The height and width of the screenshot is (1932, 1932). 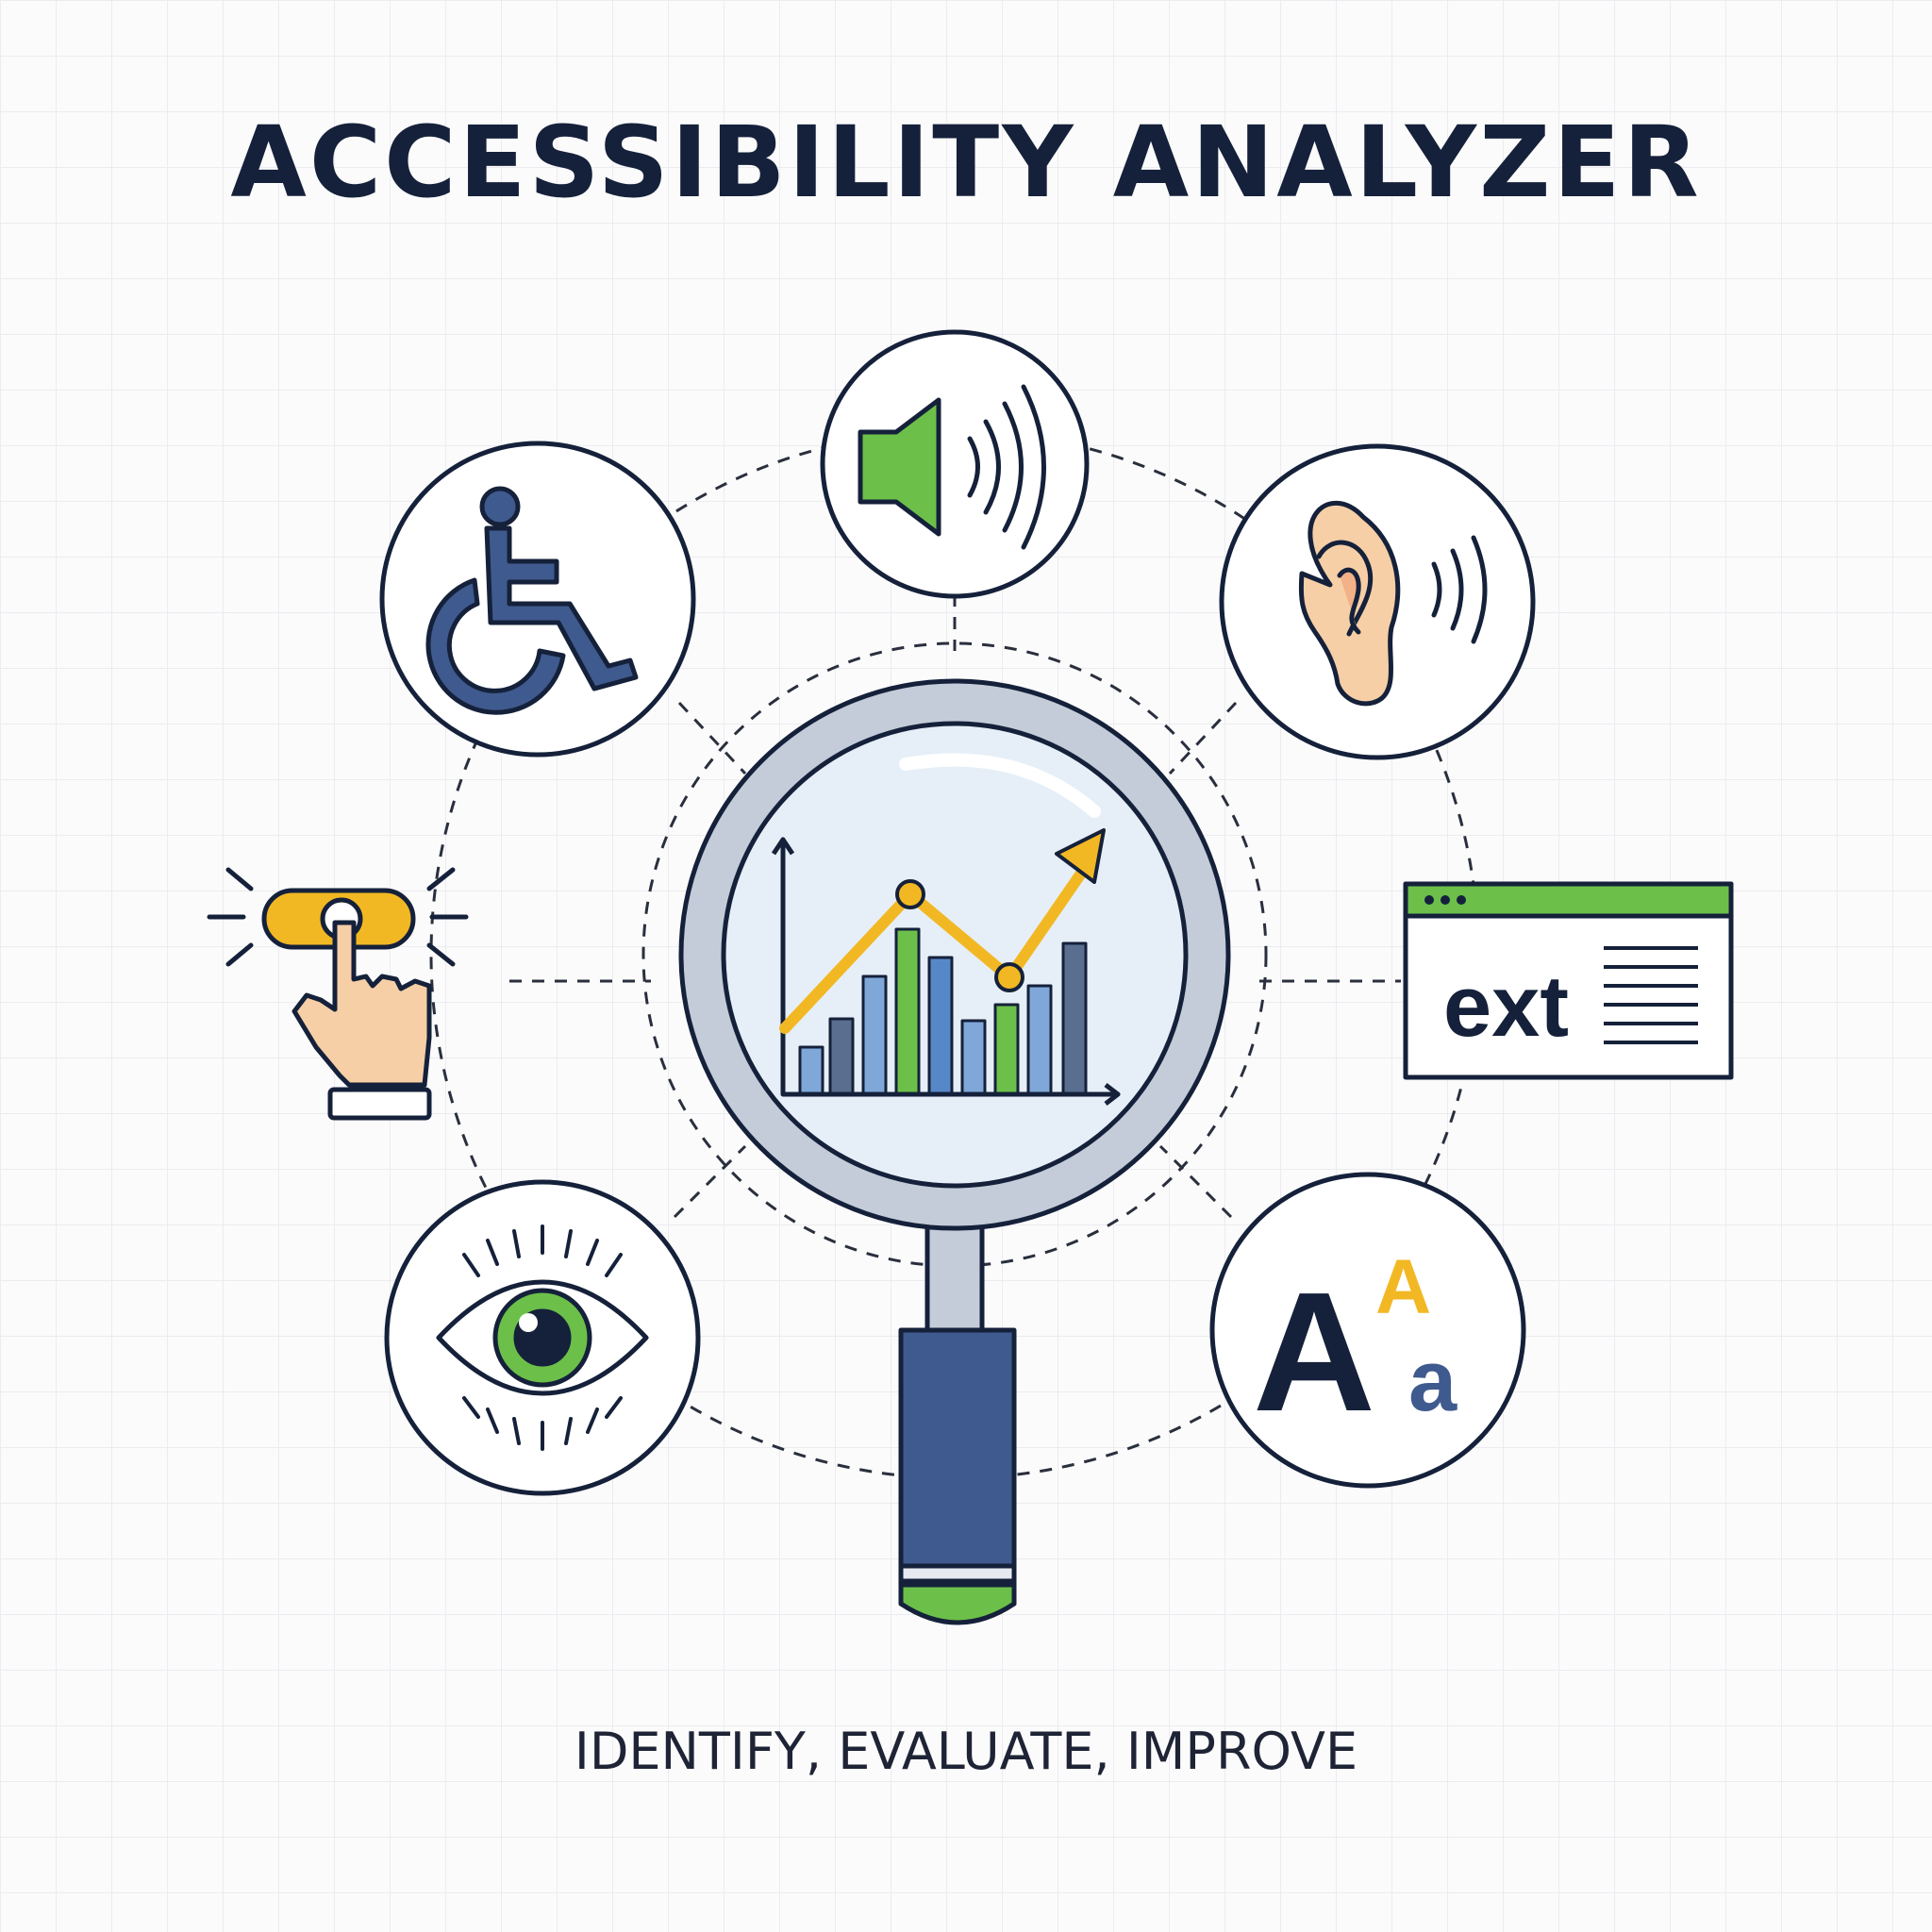 What do you see at coordinates (1506, 1006) in the screenshot?
I see `window-text: ext` at bounding box center [1506, 1006].